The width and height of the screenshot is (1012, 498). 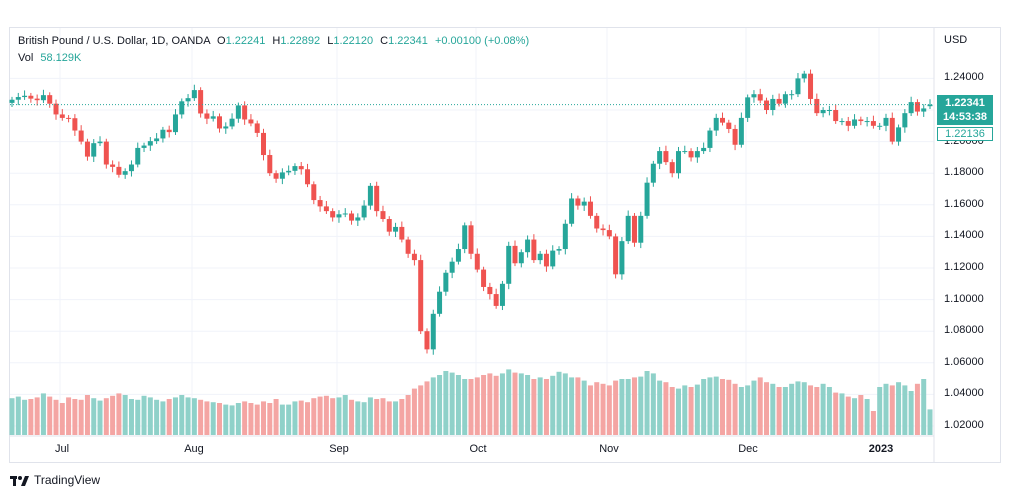 What do you see at coordinates (61, 58) in the screenshot?
I see `vol-value: 58.129K` at bounding box center [61, 58].